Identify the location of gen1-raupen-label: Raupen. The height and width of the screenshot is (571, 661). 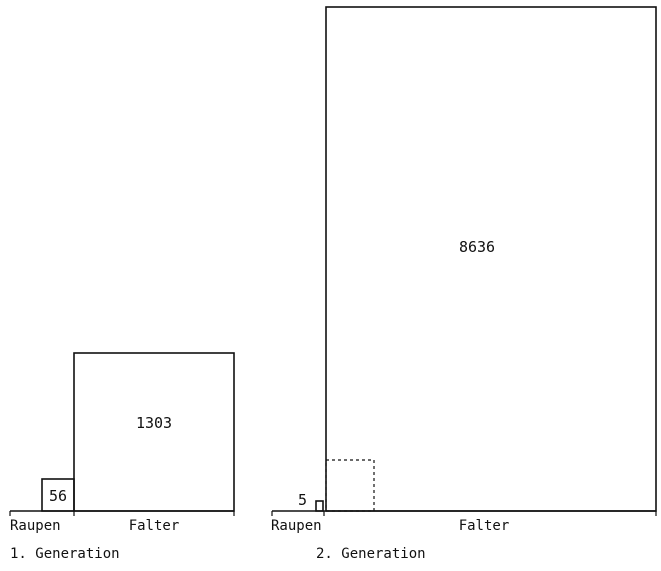
(35, 526).